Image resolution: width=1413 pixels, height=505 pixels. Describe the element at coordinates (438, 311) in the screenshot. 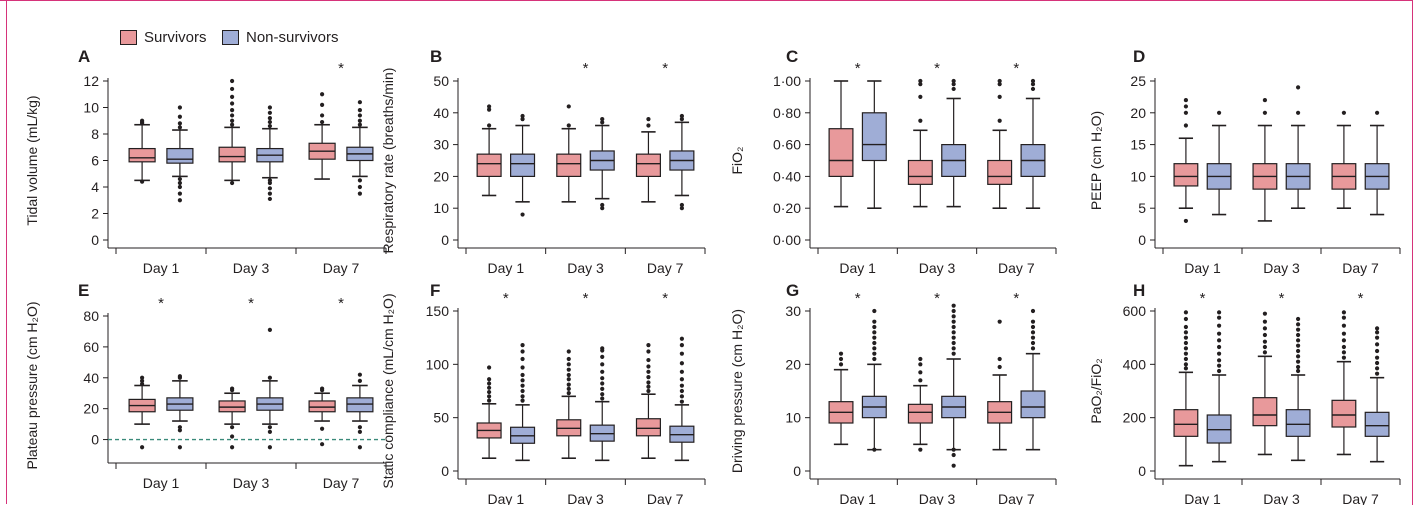

I see `y-tick-label: 150` at that location.